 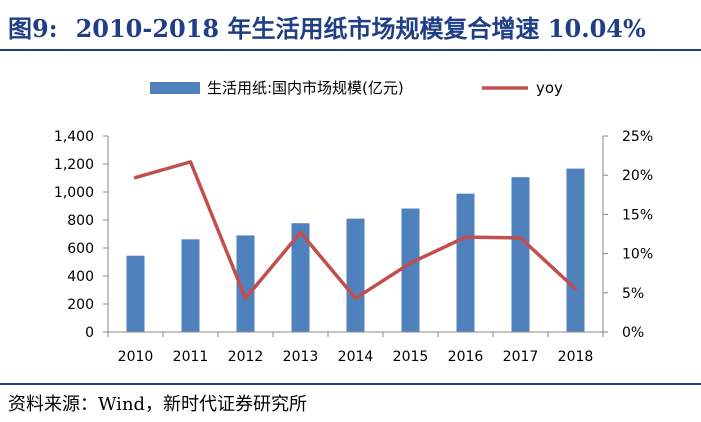 I want to click on source-rule, so click(x=350, y=384).